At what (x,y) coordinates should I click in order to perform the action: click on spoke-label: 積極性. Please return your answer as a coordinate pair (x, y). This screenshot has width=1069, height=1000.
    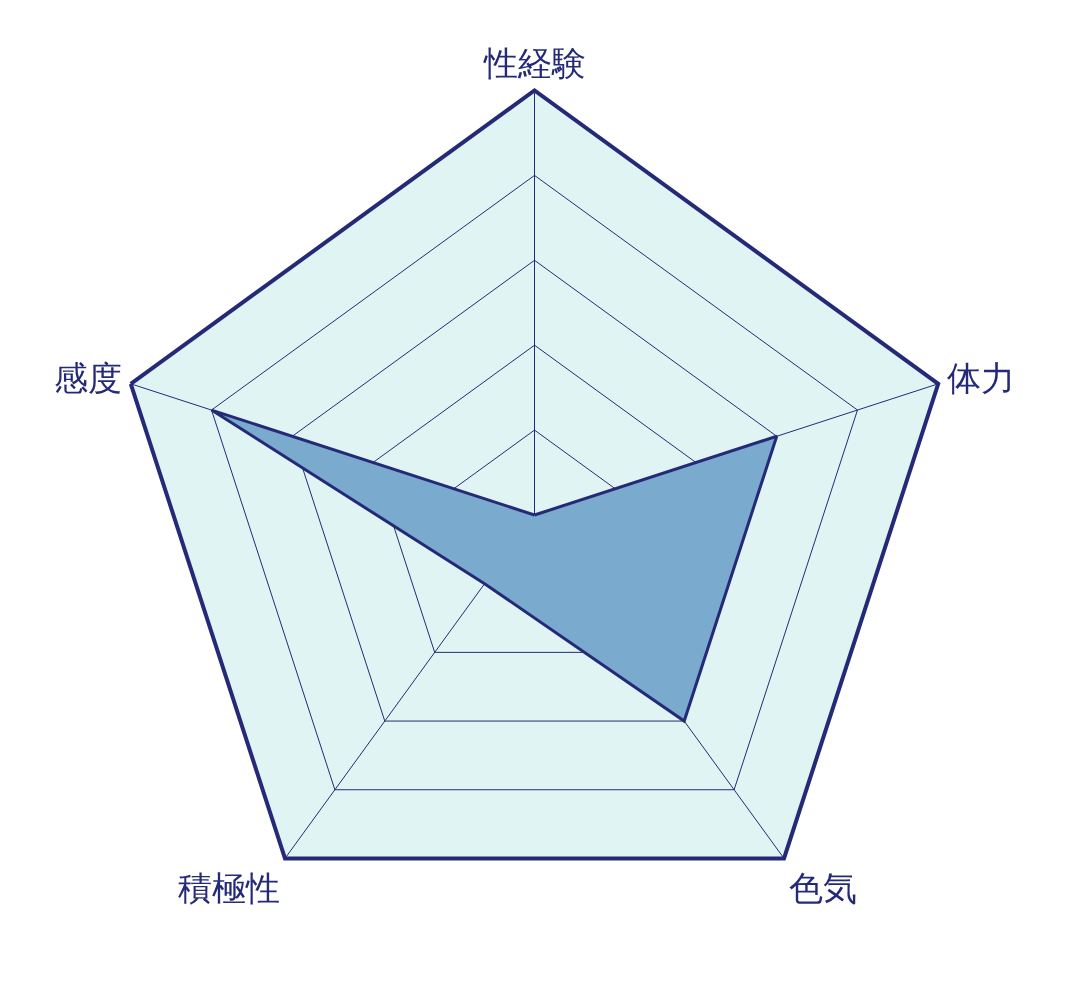
    Looking at the image, I should click on (228, 888).